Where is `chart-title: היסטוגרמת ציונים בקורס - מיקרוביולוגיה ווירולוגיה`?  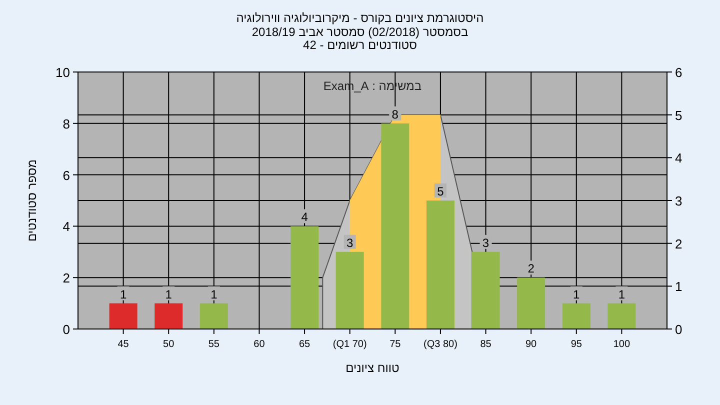 chart-title: היסטוגרמת ציונים בקורס - מיקרוביולוגיה ווירולוגיה is located at coordinates (360, 18).